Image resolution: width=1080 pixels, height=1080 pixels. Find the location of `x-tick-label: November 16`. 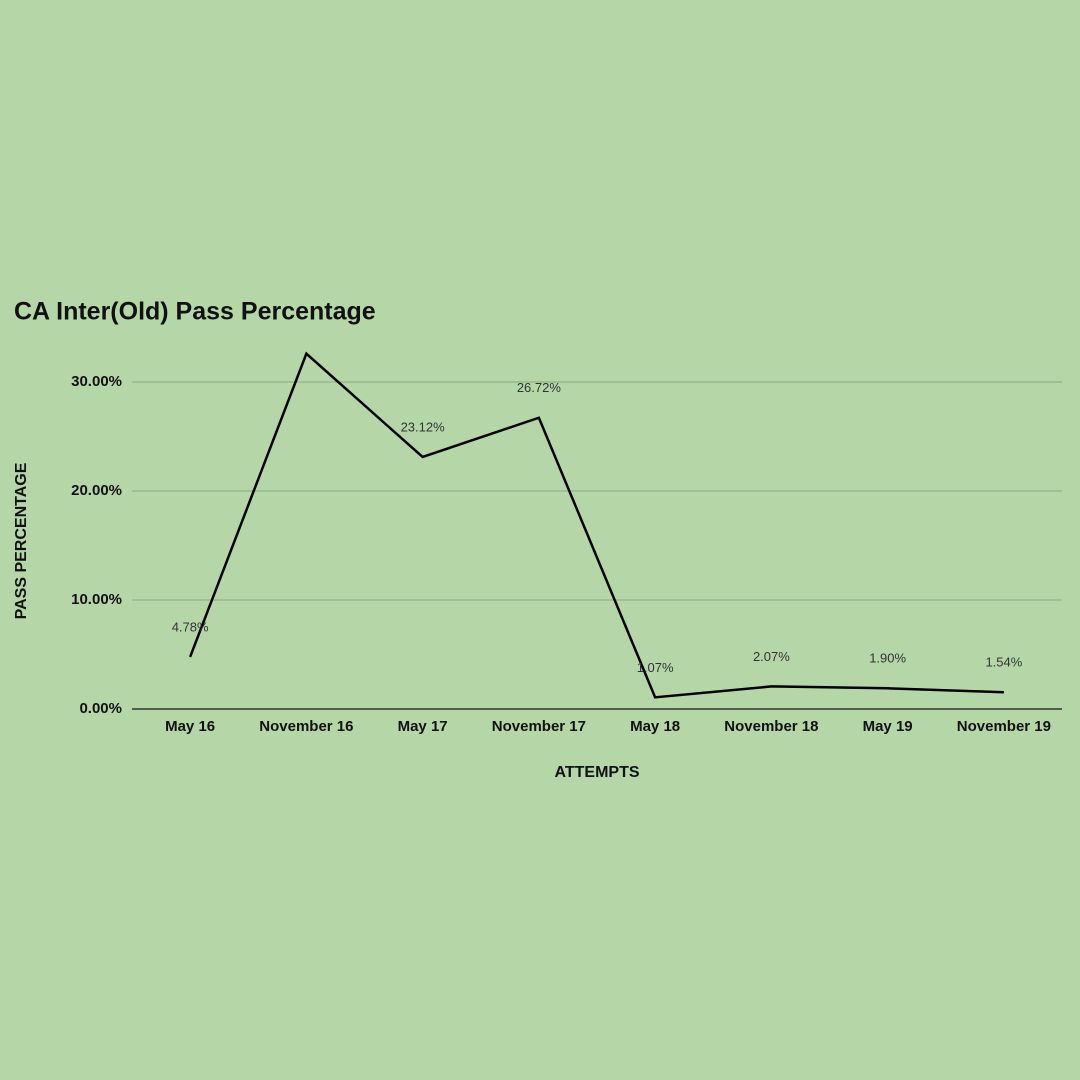

x-tick-label: November 16 is located at coordinates (306, 726).